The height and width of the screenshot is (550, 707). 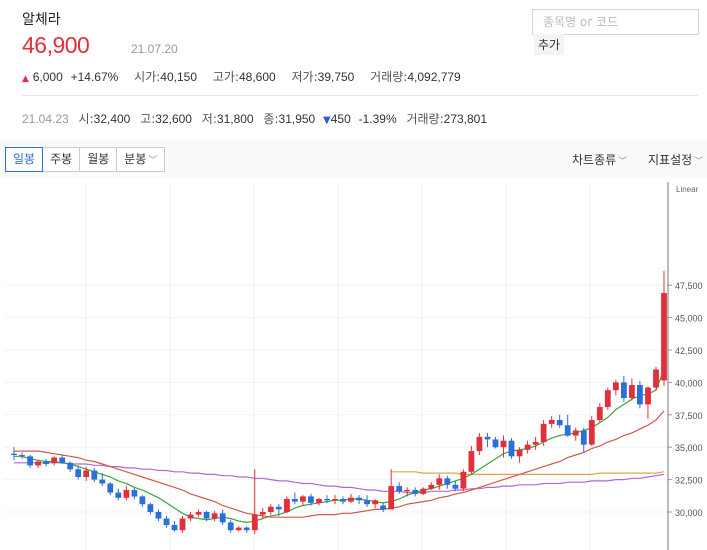 I want to click on y-tick-label: 30,000, so click(x=689, y=513).